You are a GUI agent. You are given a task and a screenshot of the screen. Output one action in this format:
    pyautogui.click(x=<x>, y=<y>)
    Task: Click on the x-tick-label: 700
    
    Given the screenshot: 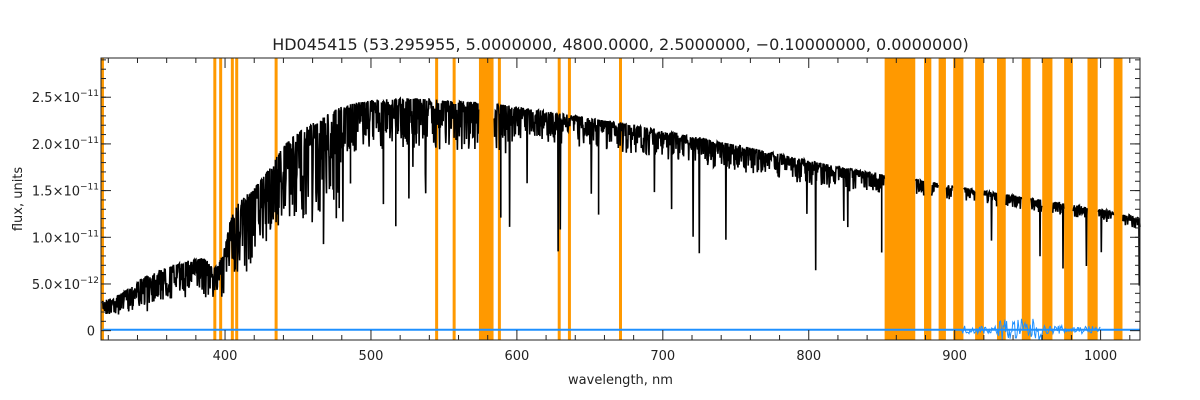 What is the action you would take?
    pyautogui.click(x=662, y=356)
    